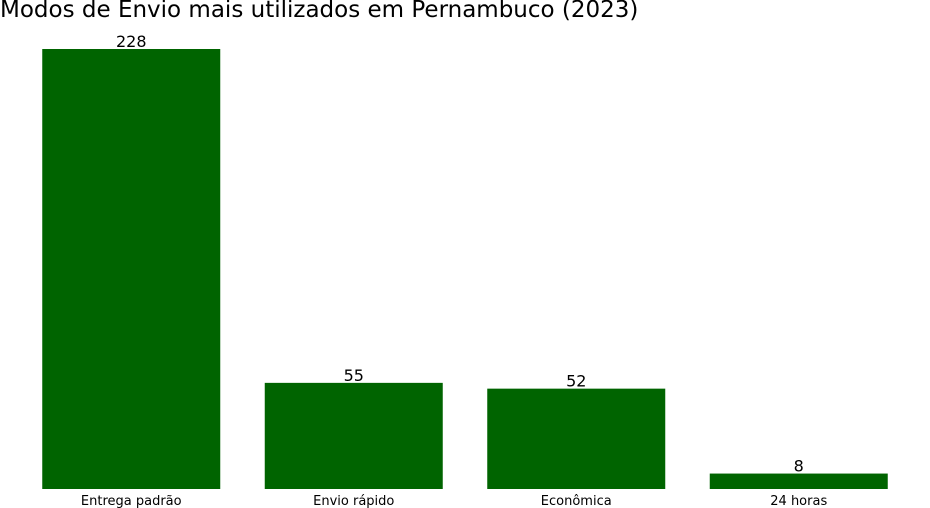 The image size is (930, 508). Describe the element at coordinates (576, 501) in the screenshot. I see `x-tick-label-2: Econômica` at that location.